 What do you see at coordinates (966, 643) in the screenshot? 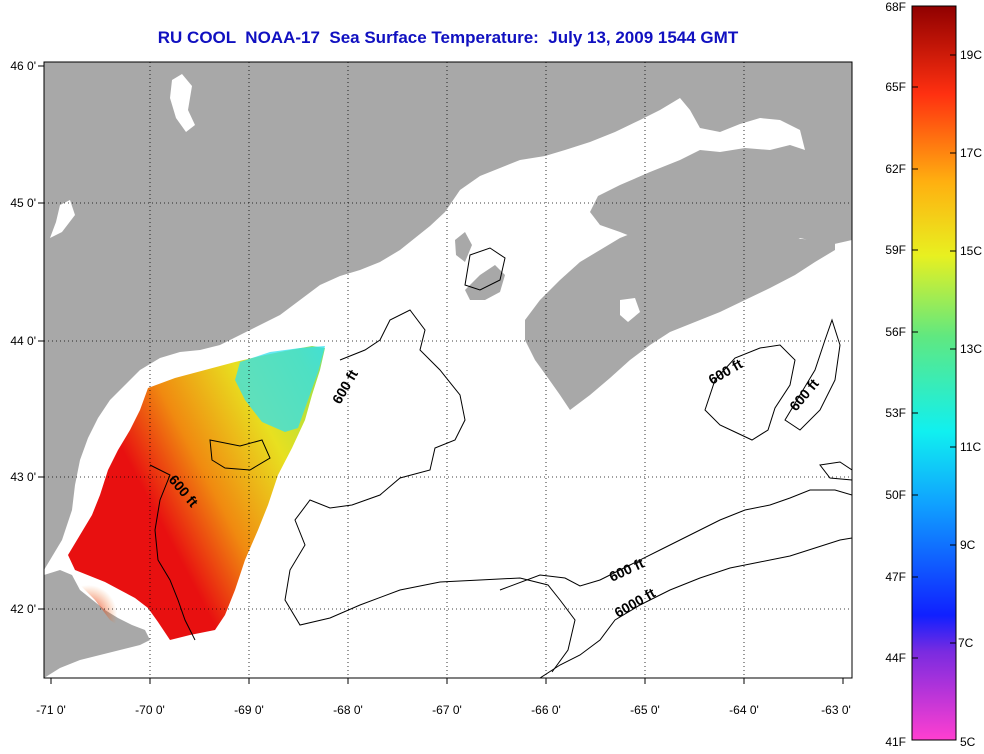
I see `colorbar-c-label: 7C` at bounding box center [966, 643].